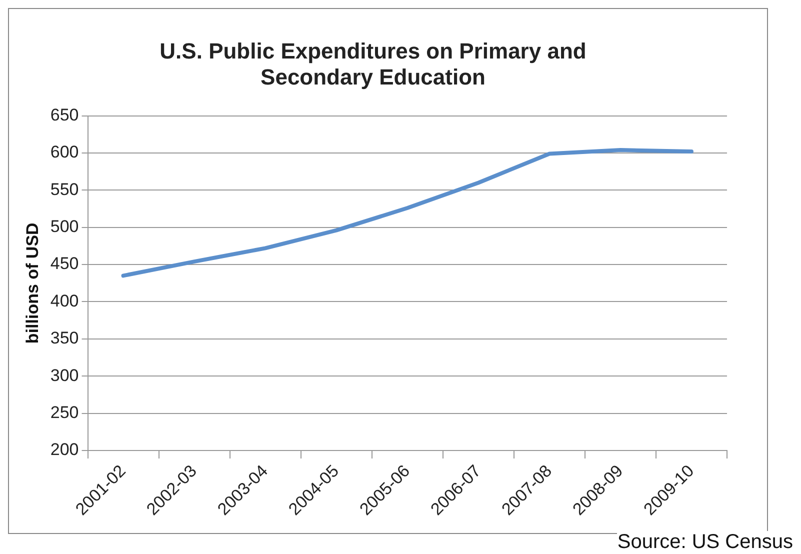 This screenshot has height=554, width=801. Describe the element at coordinates (64, 189) in the screenshot. I see `y-tick-label: 550` at that location.